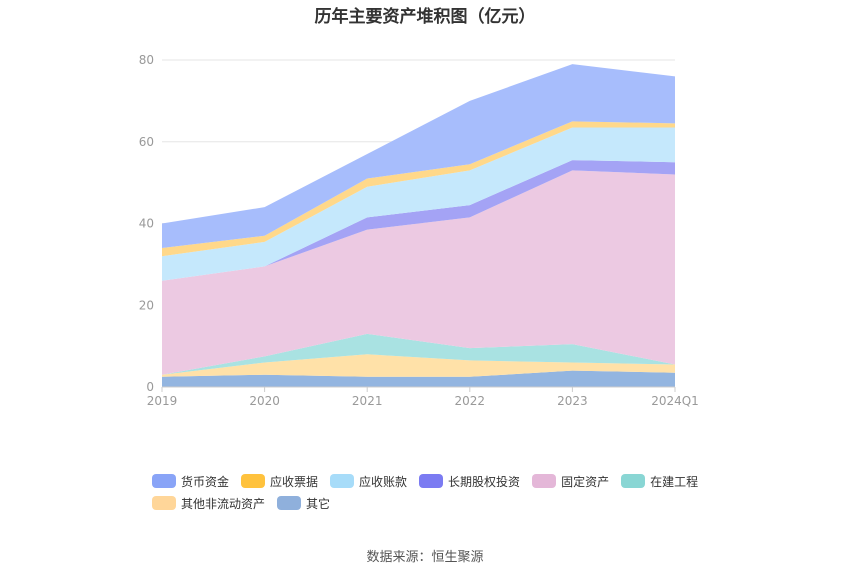 The width and height of the screenshot is (850, 575). Describe the element at coordinates (383, 481) in the screenshot. I see `legend-label: 应收账款` at that location.